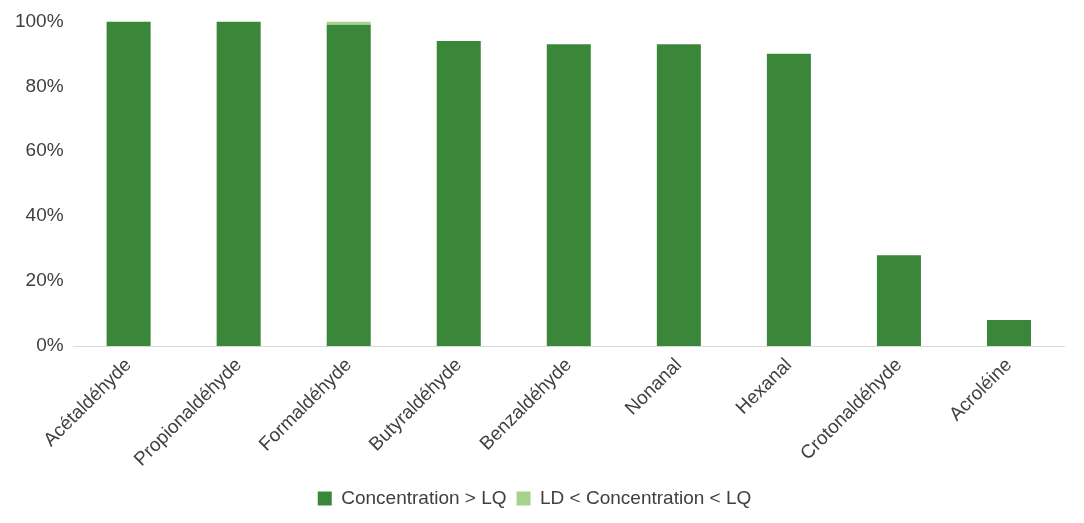  I want to click on y-tick-label: 60%, so click(44, 150).